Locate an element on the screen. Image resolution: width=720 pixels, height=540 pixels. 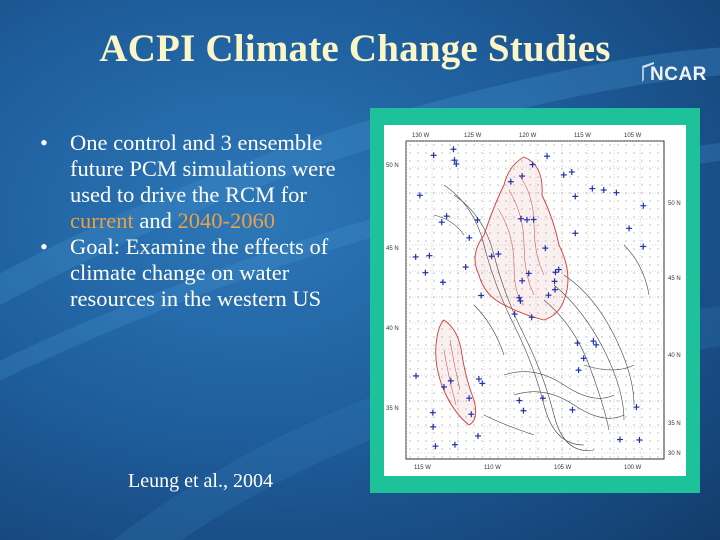
right-label: 40 N is located at coordinates (674, 356).